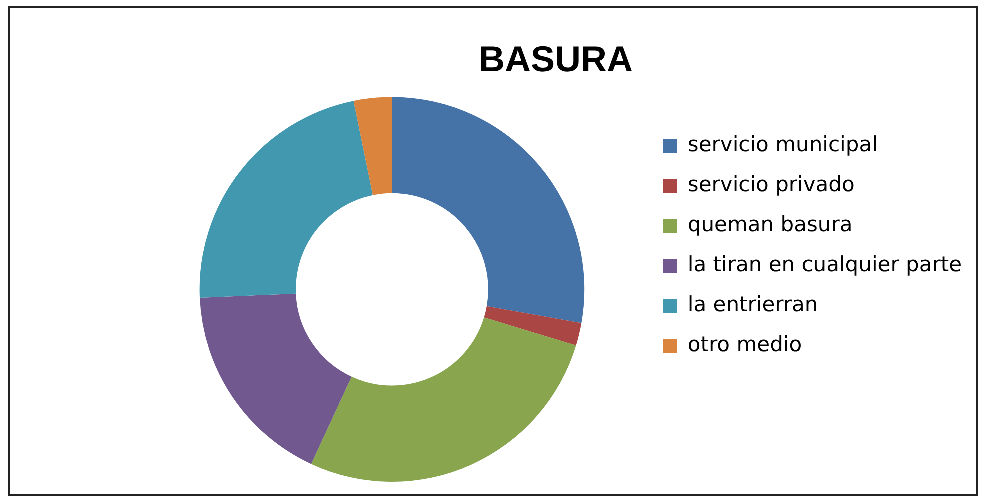  Describe the element at coordinates (753, 304) in the screenshot. I see `legend-label: la entrierran` at that location.